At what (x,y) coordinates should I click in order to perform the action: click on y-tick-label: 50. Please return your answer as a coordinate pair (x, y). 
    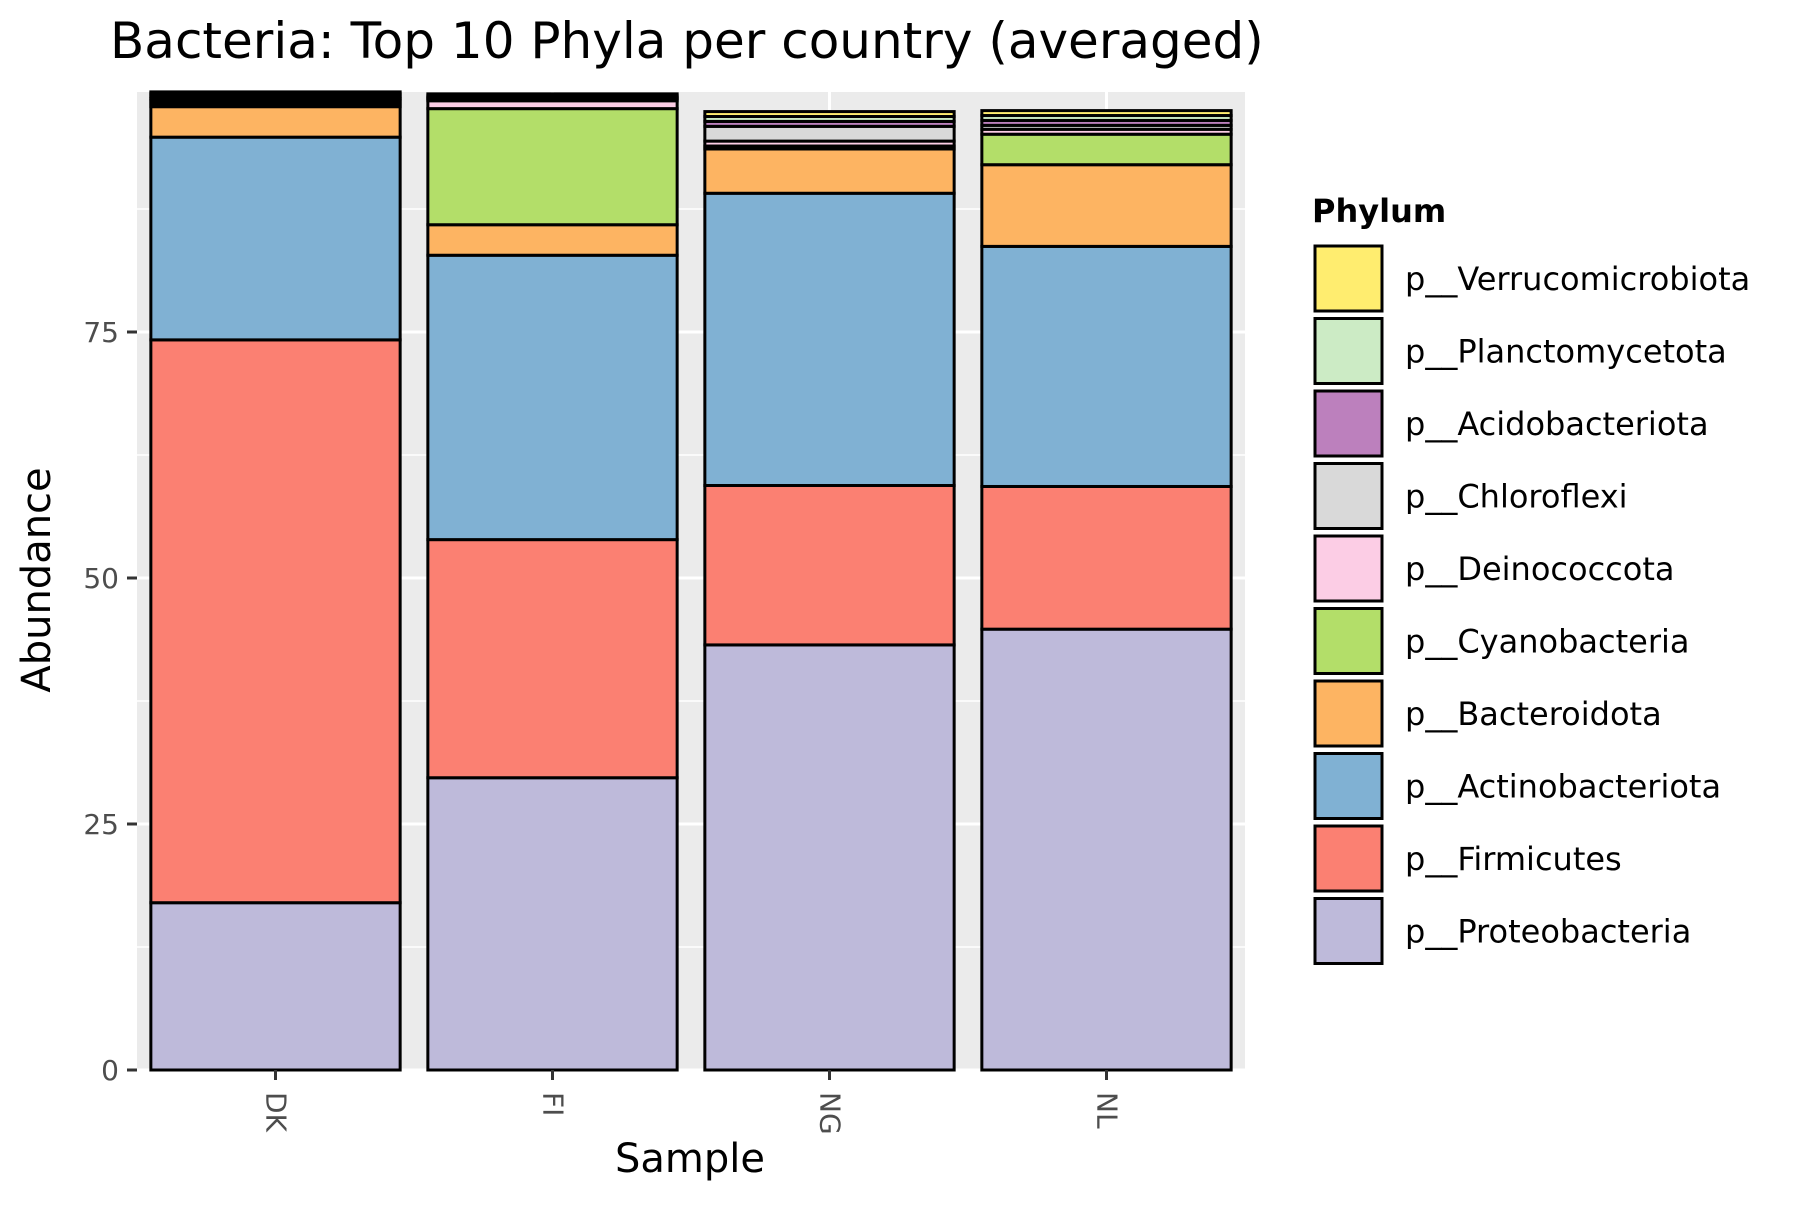
    Looking at the image, I should click on (101, 578).